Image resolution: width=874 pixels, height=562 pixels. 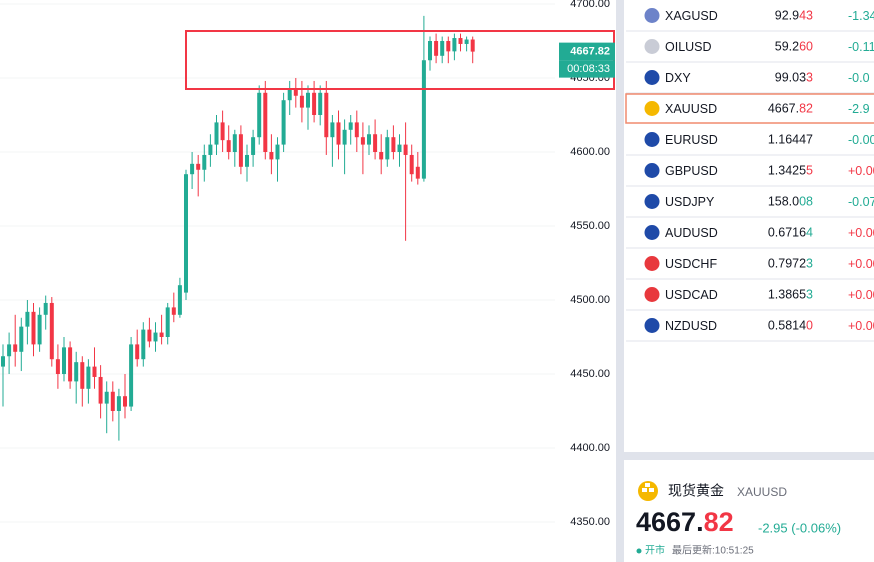 I want to click on last-price-box, so click(x=587, y=51).